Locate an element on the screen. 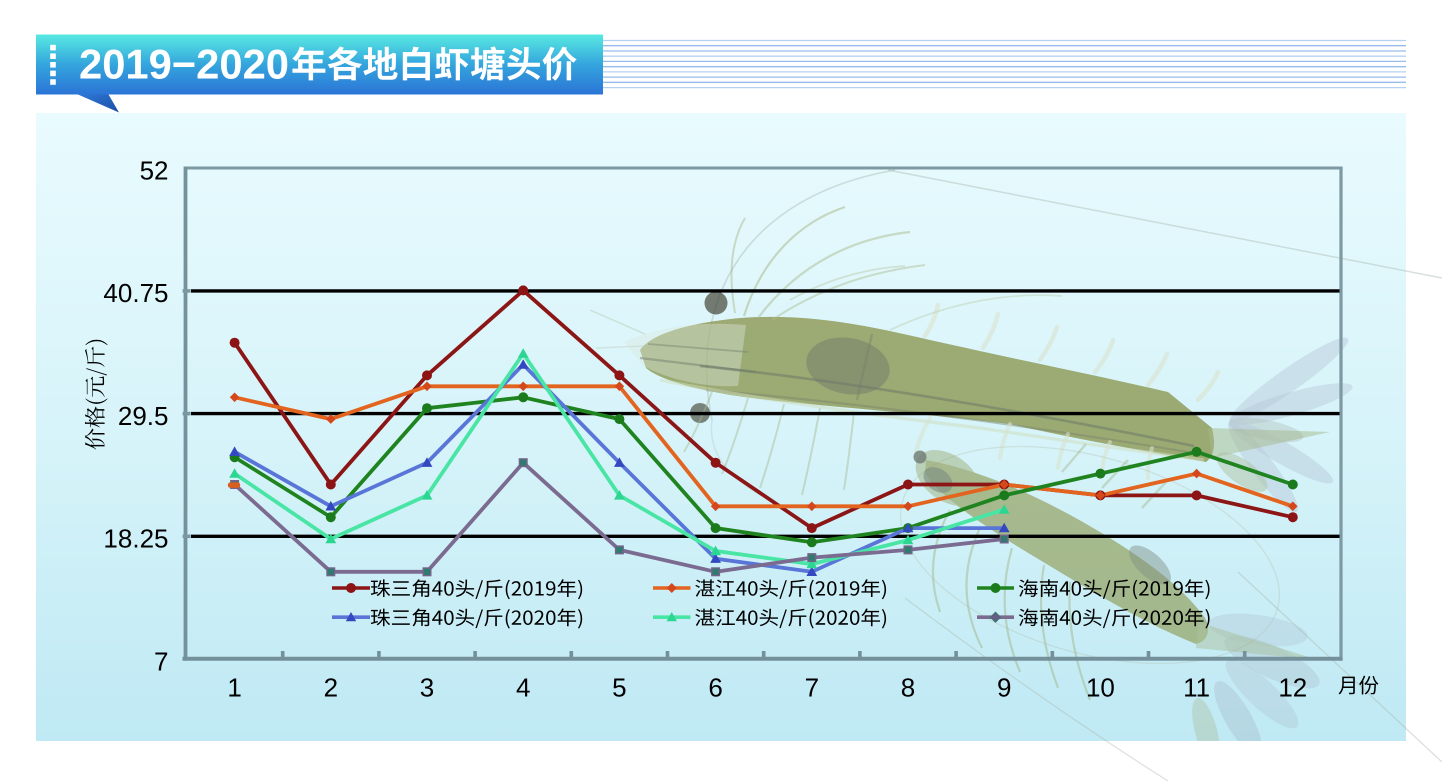  svg-text: 40.75 is located at coordinates (135, 293).